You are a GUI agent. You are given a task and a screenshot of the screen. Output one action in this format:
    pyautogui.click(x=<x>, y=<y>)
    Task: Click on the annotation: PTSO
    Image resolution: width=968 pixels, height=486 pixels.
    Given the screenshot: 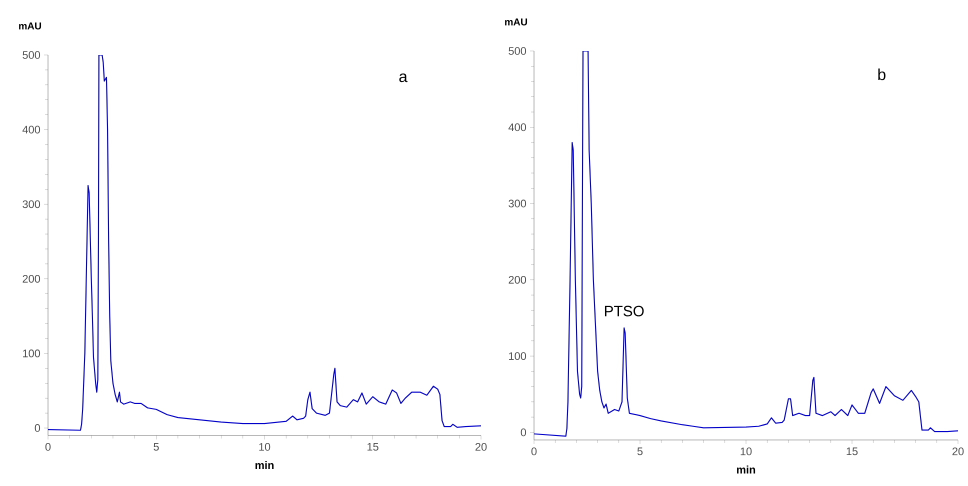 What is the action you would take?
    pyautogui.click(x=624, y=311)
    